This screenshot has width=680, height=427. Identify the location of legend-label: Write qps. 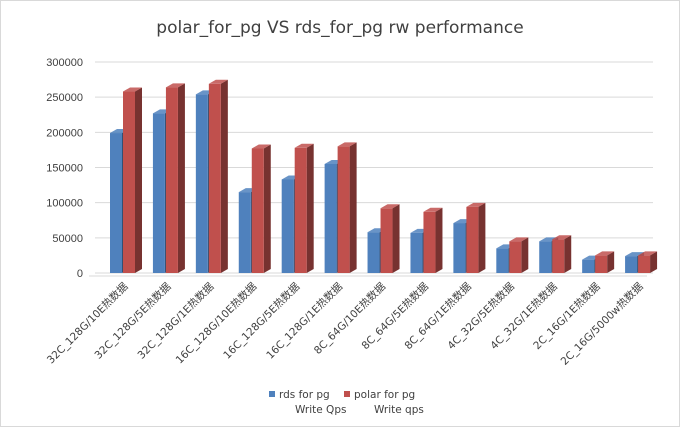
(399, 410).